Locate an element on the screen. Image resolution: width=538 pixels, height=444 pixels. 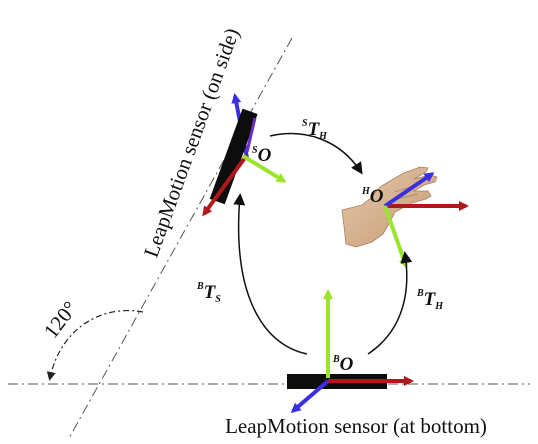
hand-green-axis is located at coordinates (396, 237).